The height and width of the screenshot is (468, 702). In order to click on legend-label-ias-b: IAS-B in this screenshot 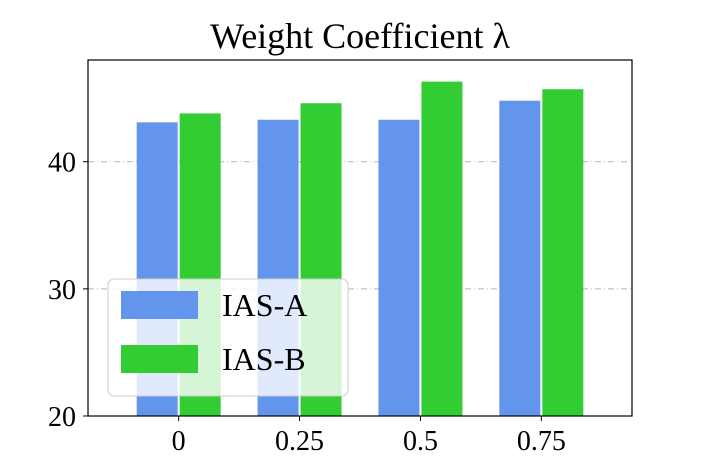, I will do `click(264, 359)`.